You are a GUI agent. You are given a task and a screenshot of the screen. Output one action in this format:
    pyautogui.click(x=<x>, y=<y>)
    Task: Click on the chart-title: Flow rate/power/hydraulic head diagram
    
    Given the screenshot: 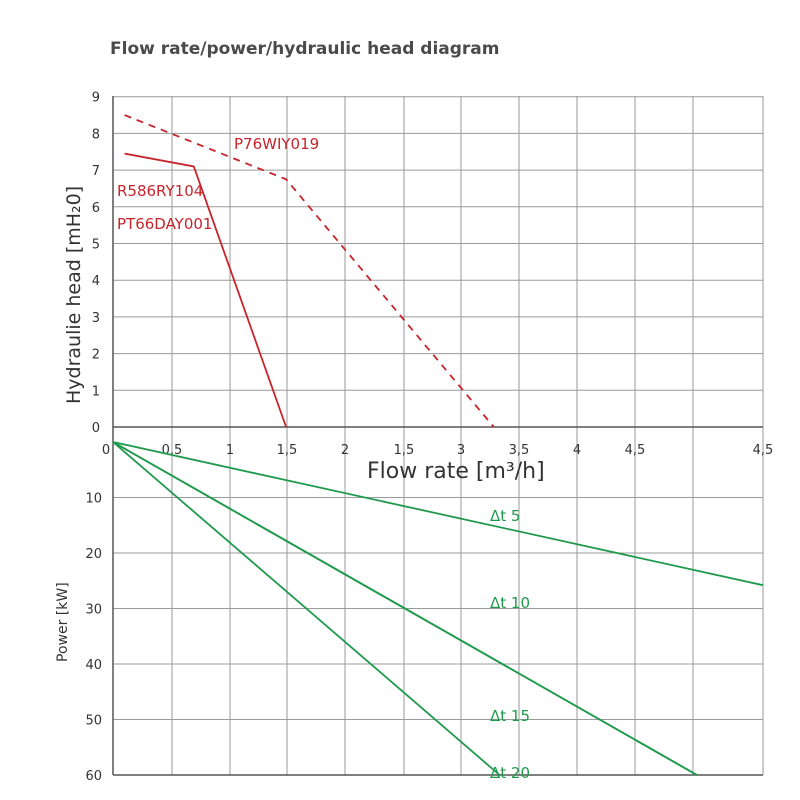 What is the action you would take?
    pyautogui.click(x=305, y=49)
    